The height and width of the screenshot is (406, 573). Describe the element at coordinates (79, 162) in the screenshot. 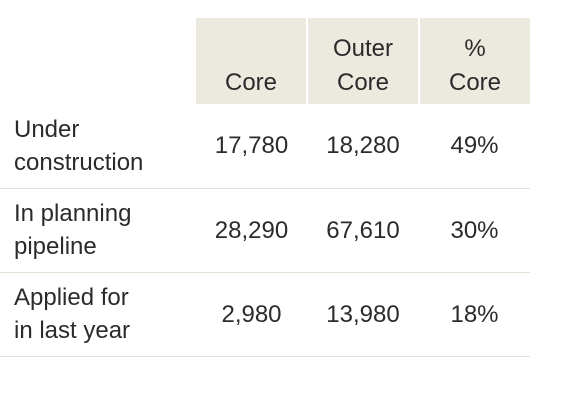

I see `row-label-line2: construction` at that location.